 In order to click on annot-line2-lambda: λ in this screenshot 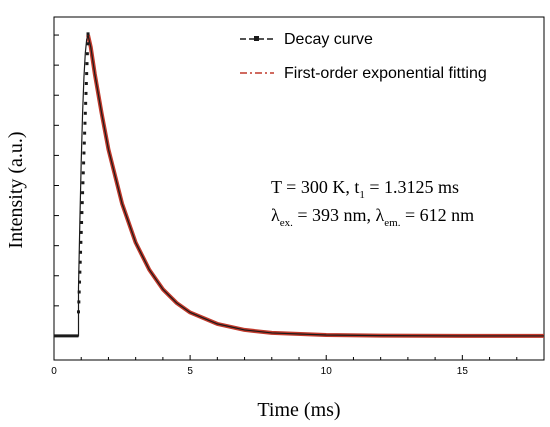, I will do `click(275, 215)`.